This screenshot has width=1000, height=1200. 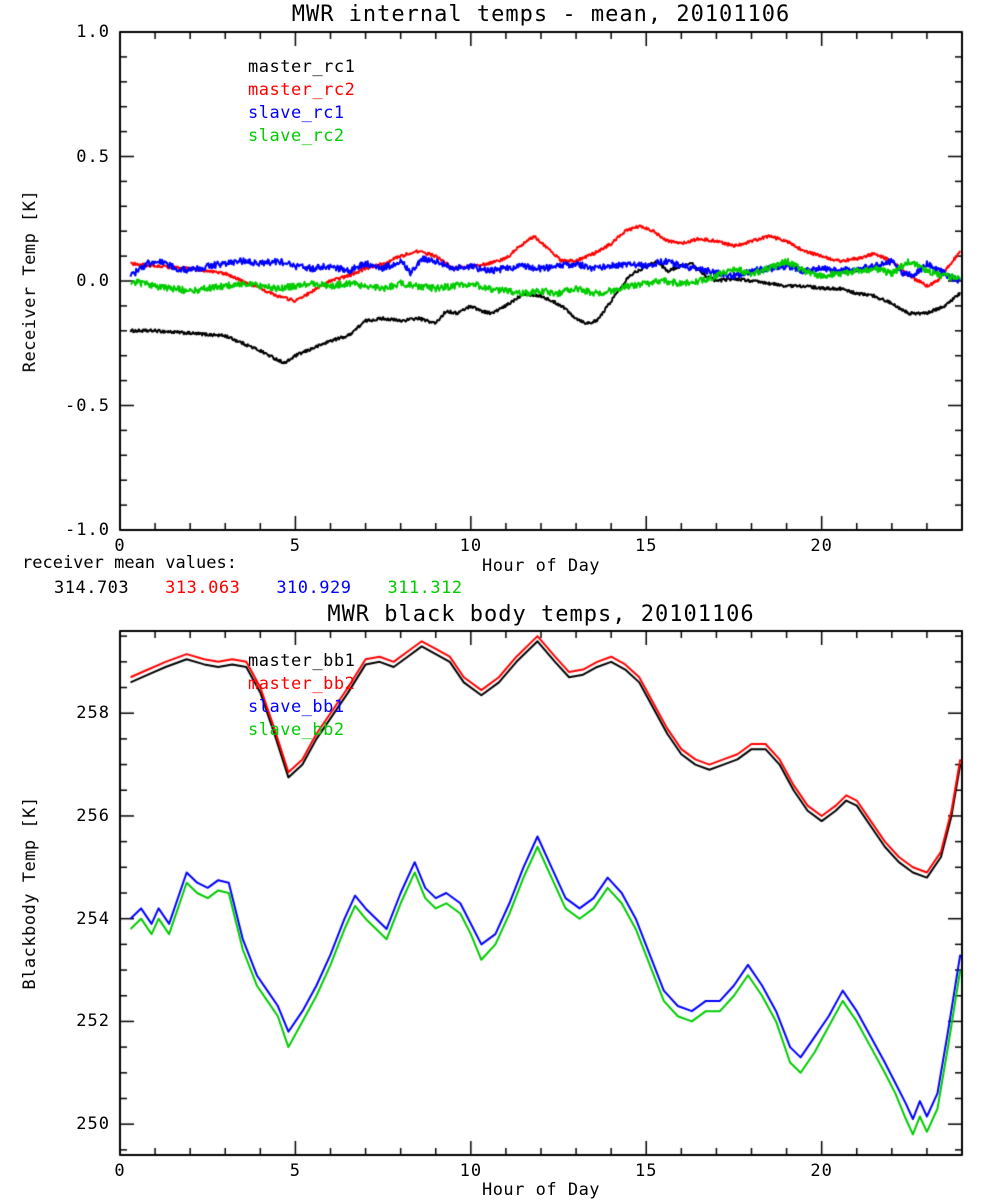 What do you see at coordinates (296, 707) in the screenshot?
I see `legend-slave_bb1: slave_bb1` at bounding box center [296, 707].